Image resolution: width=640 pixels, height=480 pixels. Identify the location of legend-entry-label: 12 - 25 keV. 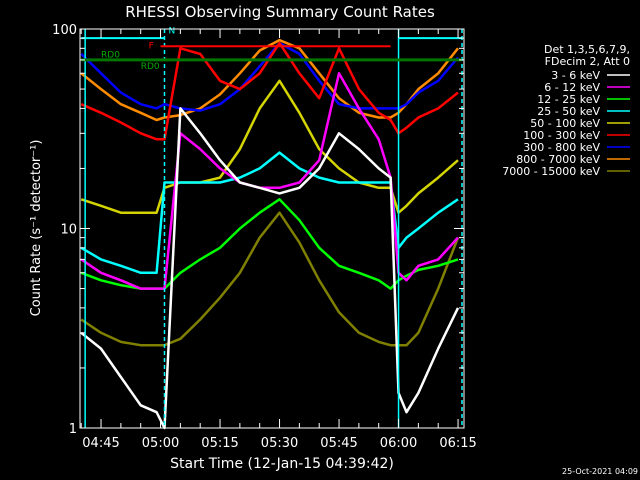
(568, 99).